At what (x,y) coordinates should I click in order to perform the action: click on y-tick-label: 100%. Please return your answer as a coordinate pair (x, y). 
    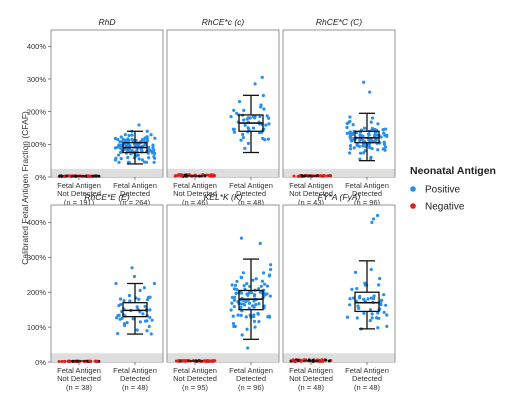
    Looking at the image, I should click on (37, 144).